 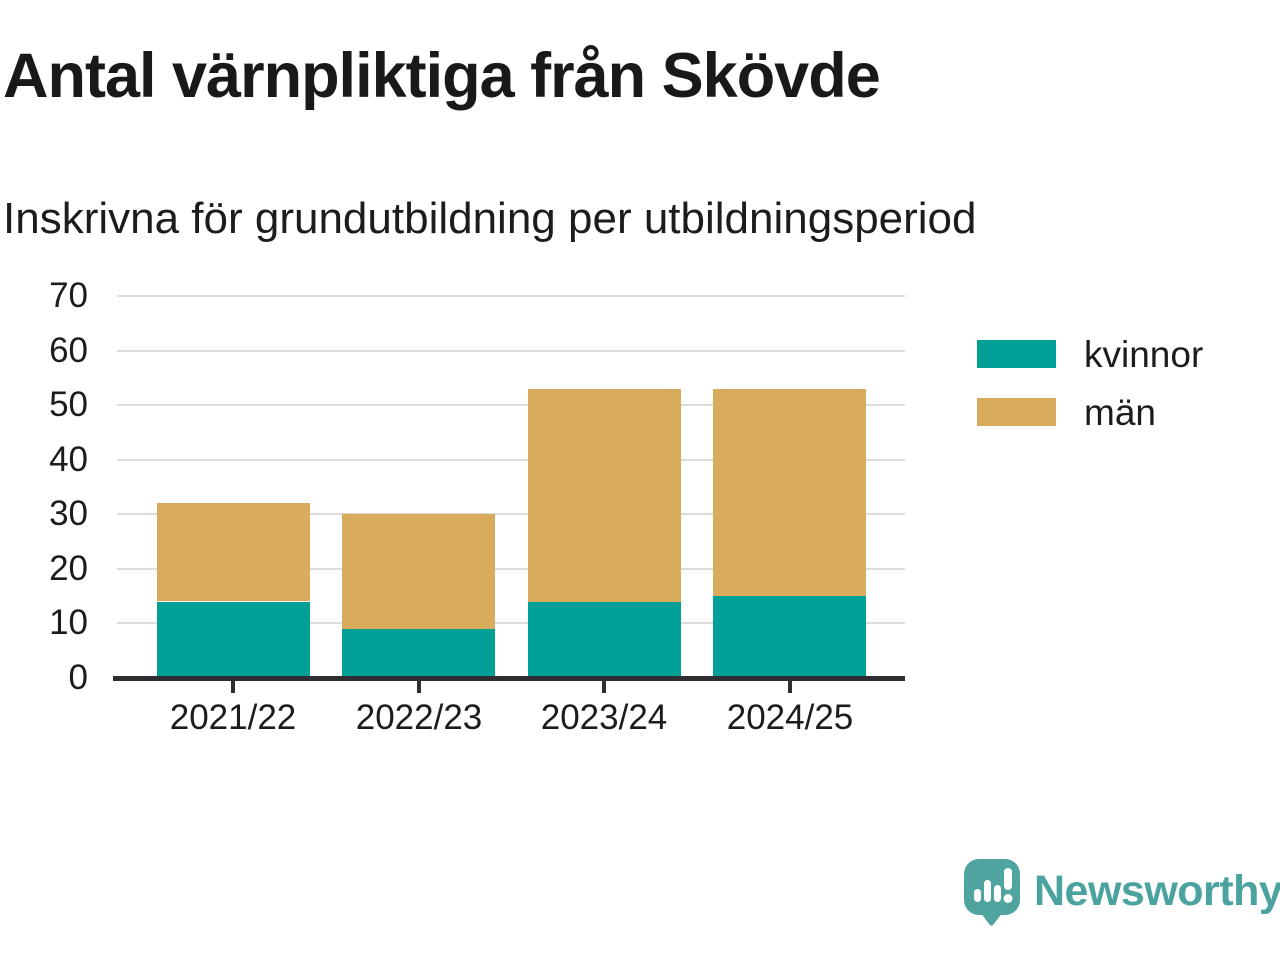 I want to click on män-bar-segment-2021-22, so click(x=233, y=552).